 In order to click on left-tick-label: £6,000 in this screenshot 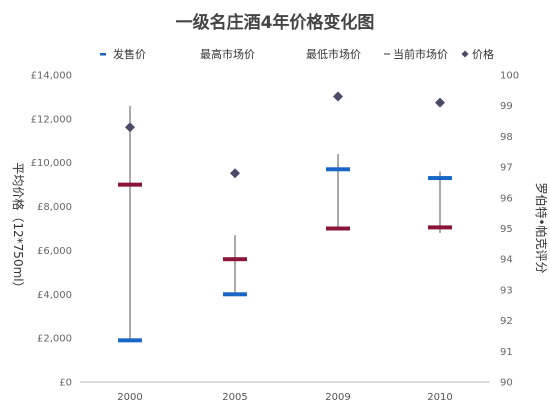, I will do `click(54, 251)`.